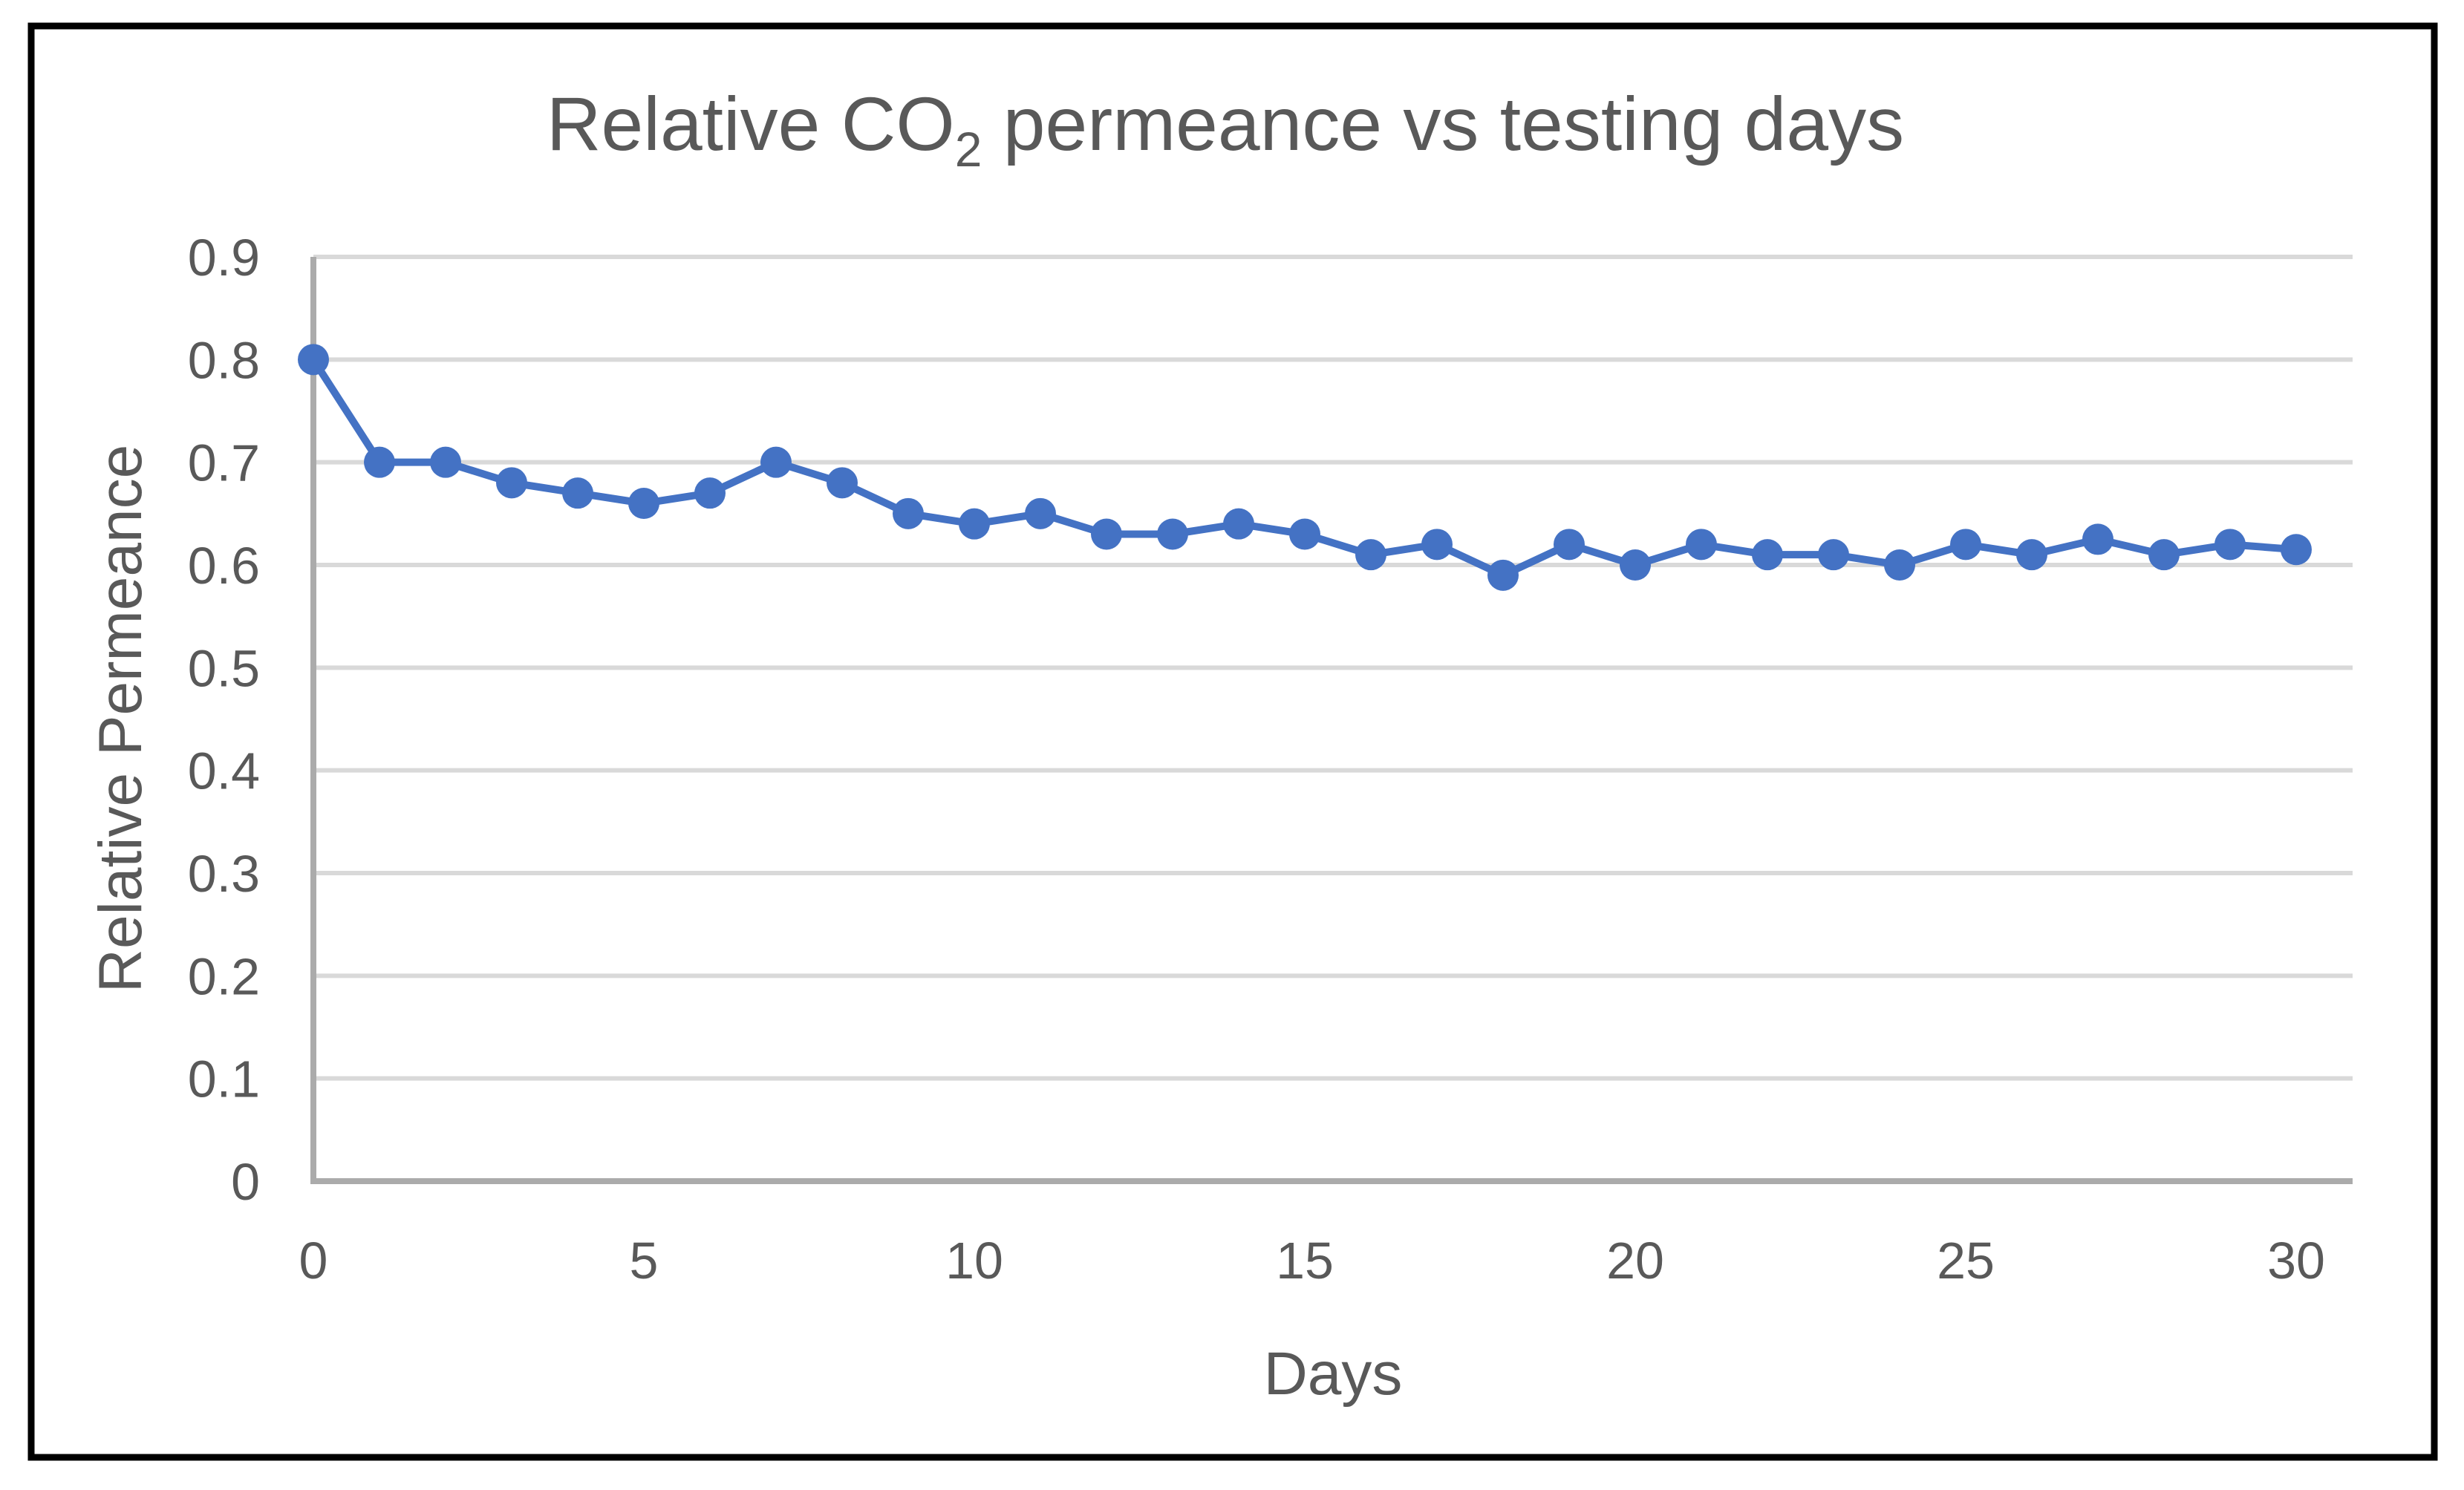 The height and width of the screenshot is (1490, 2464). Describe the element at coordinates (224, 360) in the screenshot. I see `y-tick-label: 0.8` at that location.